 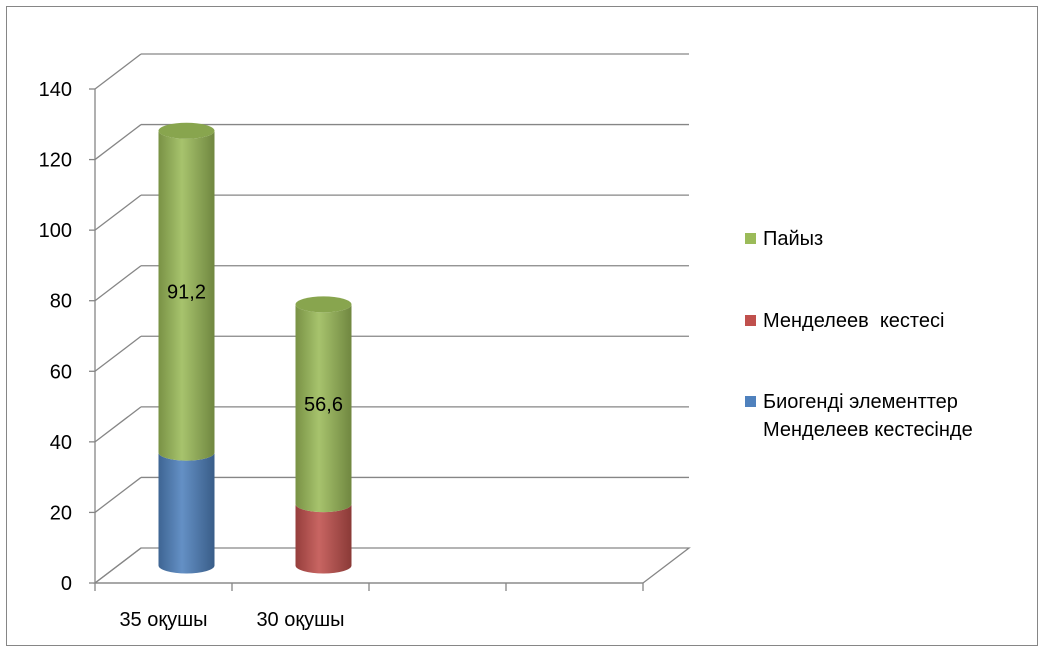 What do you see at coordinates (793, 239) in the screenshot?
I see `legend-label-pajyz: Пайыз` at bounding box center [793, 239].